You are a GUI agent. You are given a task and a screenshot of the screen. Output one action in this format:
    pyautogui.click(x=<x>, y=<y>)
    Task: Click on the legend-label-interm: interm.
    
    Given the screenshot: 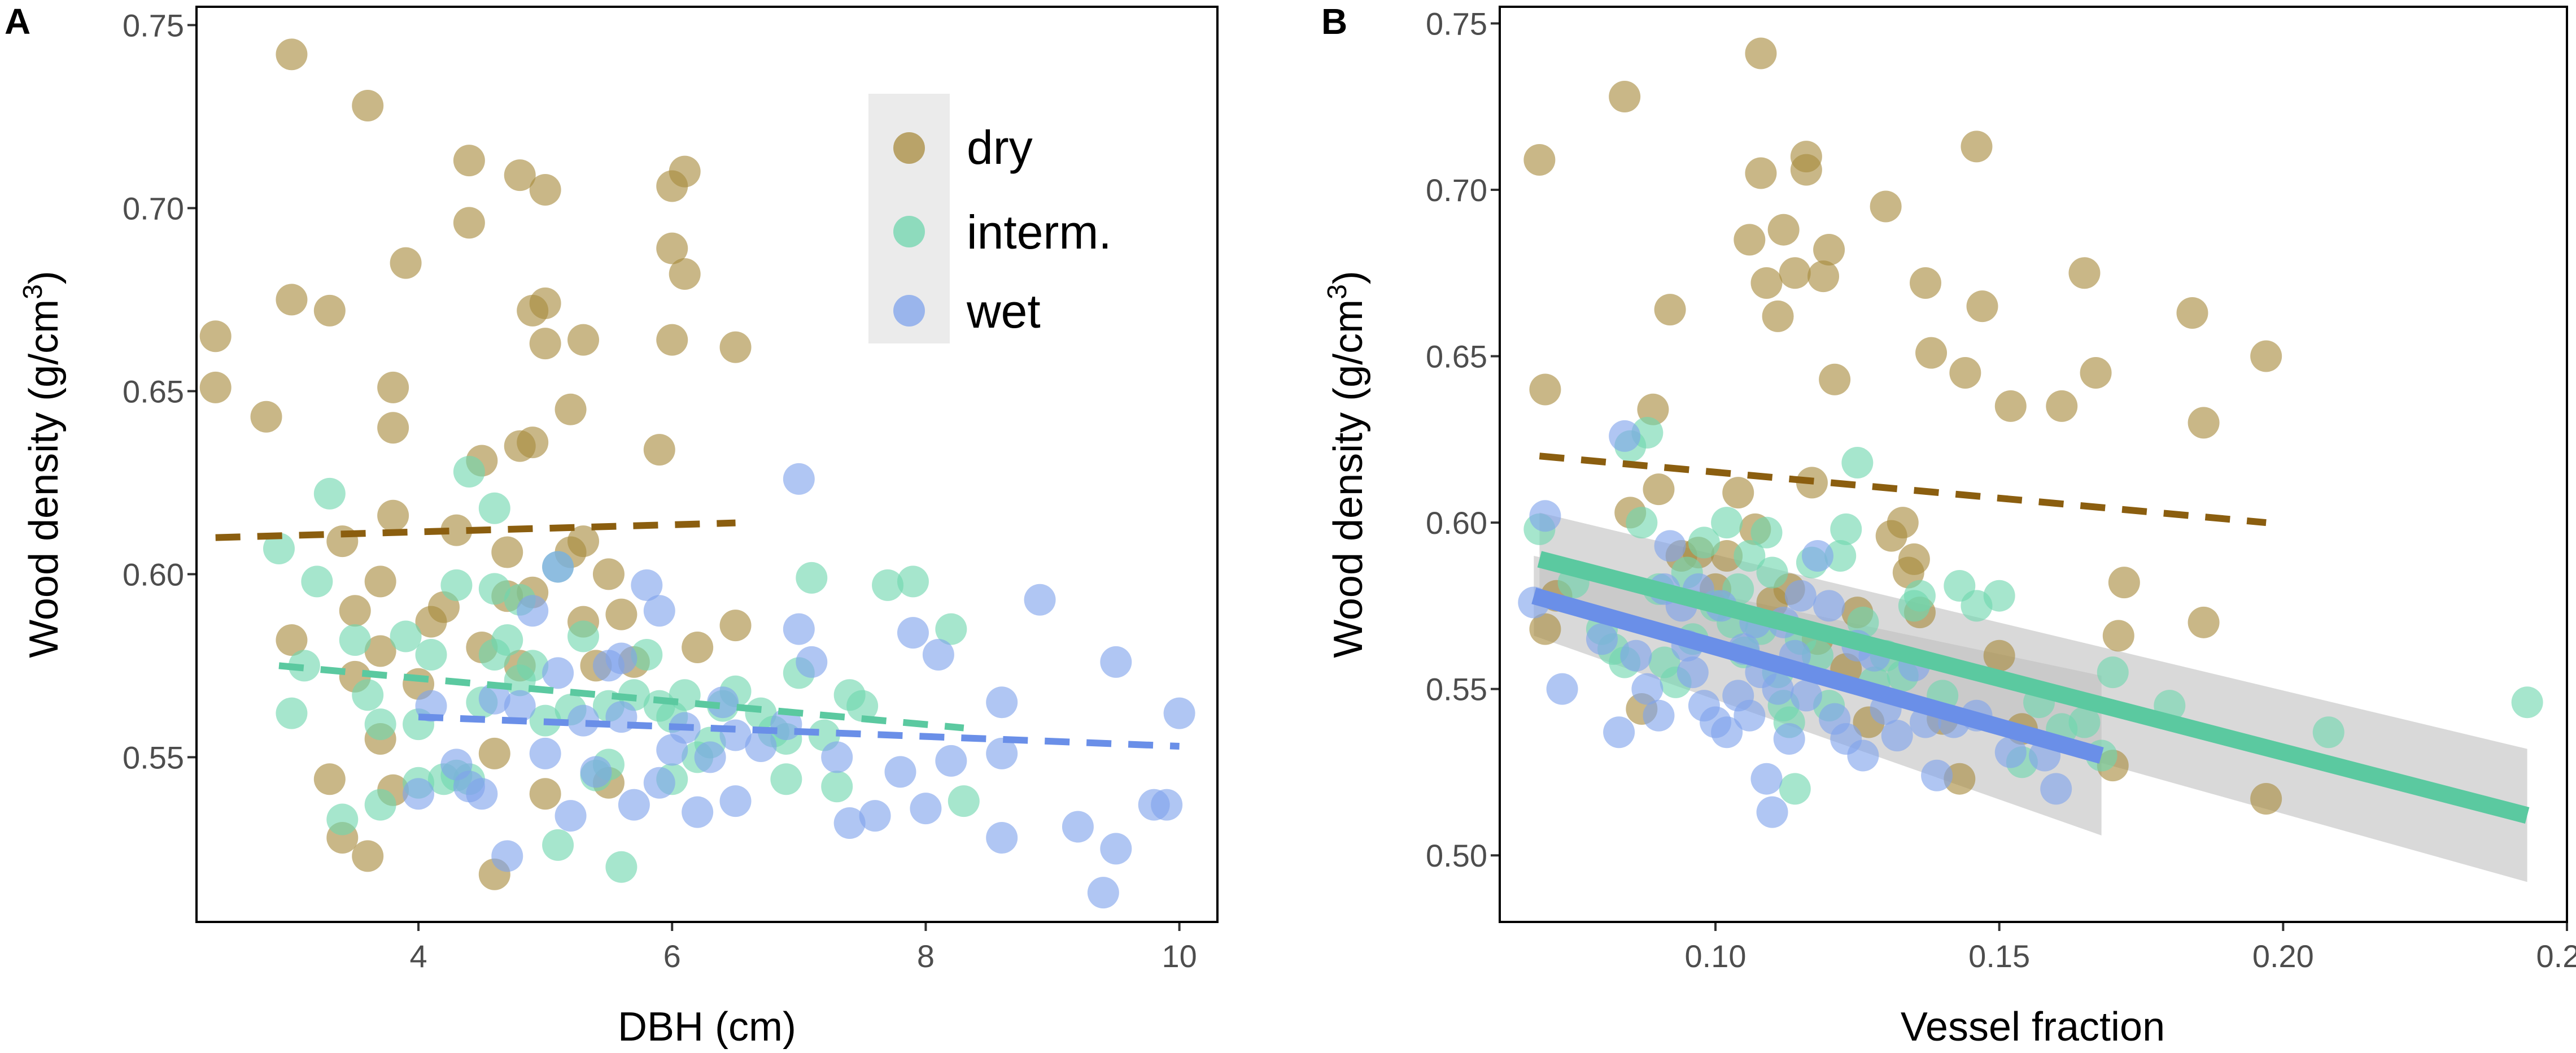 What is the action you would take?
    pyautogui.click(x=1039, y=232)
    